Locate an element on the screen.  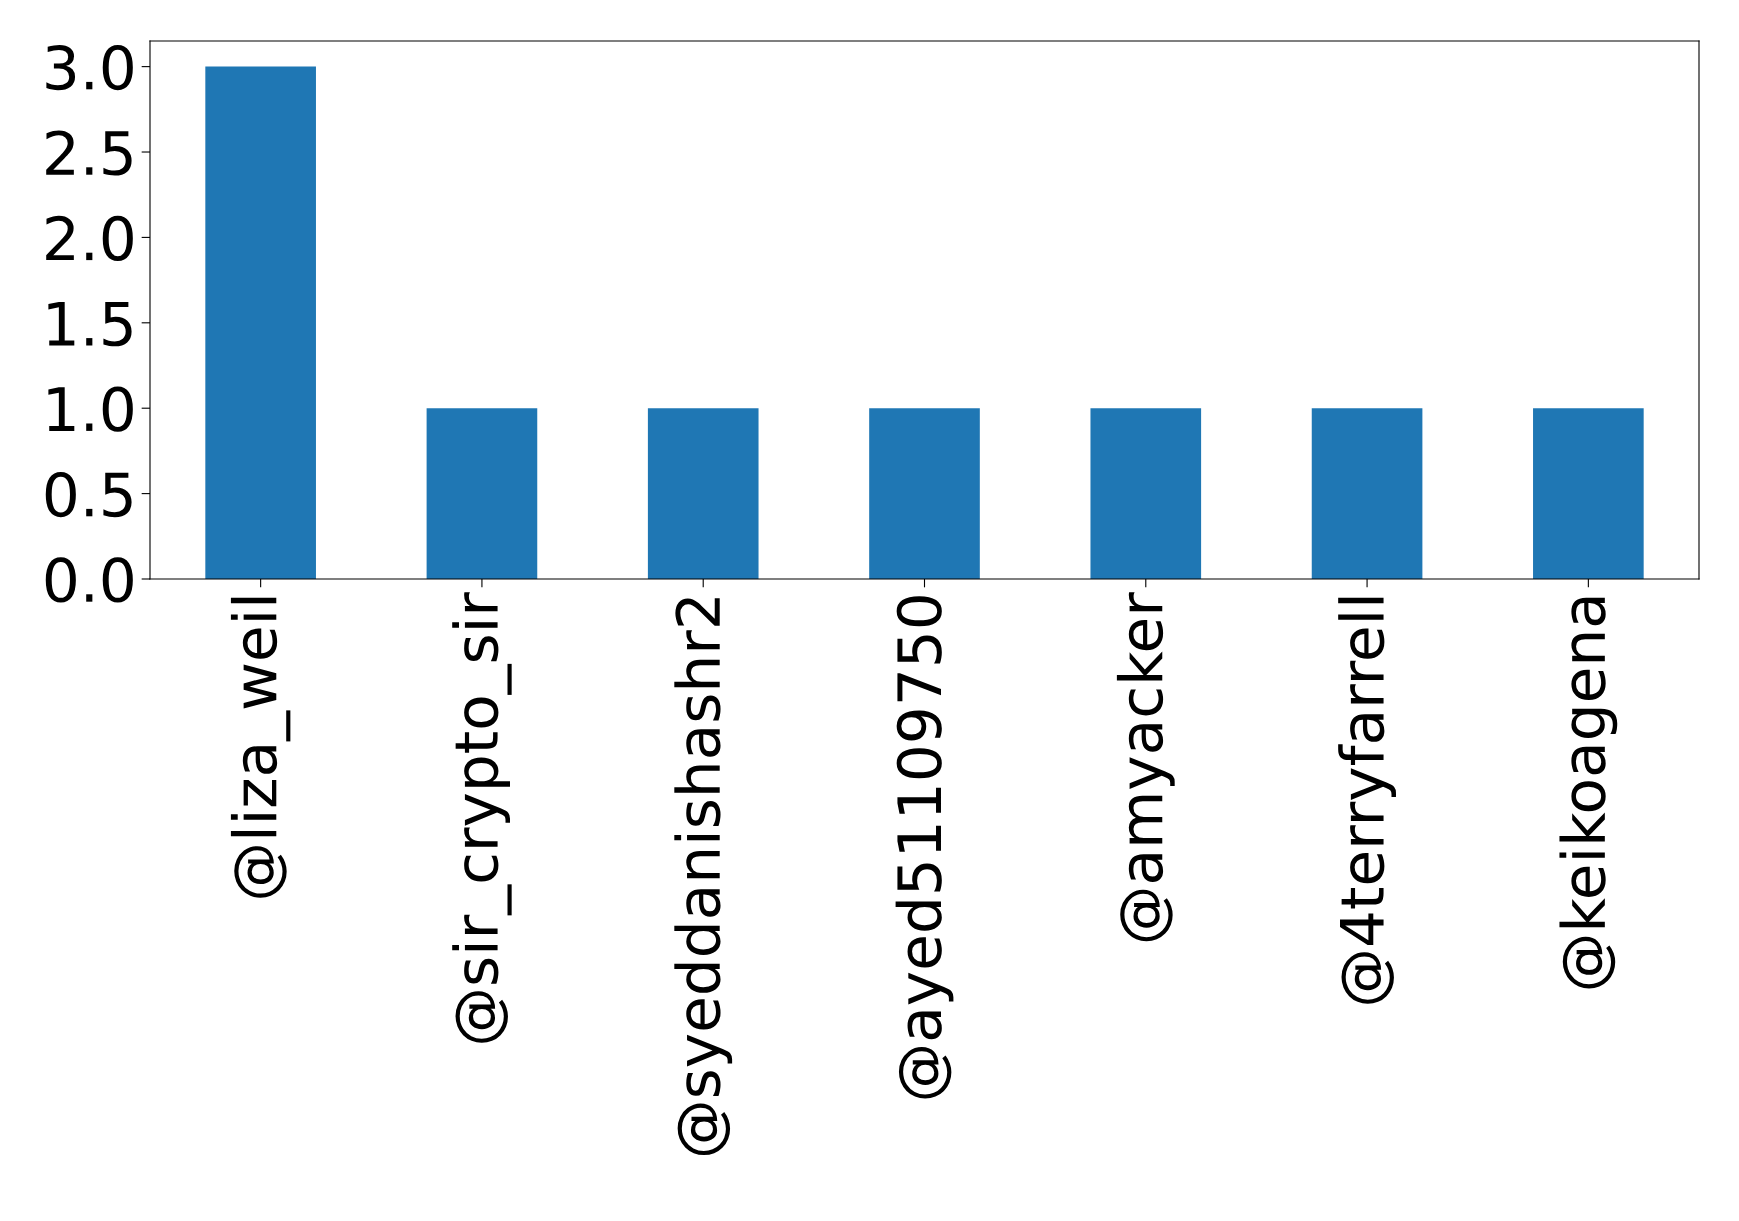
x-tick-label: @amyacker is located at coordinates (1145, 767).